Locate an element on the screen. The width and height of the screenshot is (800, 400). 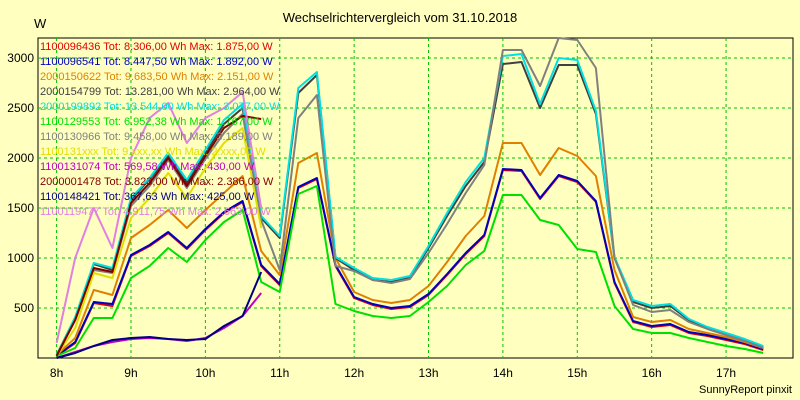
x-tick-label: 17h is located at coordinates (726, 373).